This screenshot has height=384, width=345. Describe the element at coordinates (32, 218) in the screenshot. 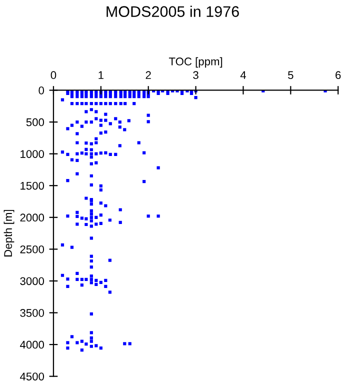

I see `y-tick-label: 2000` at that location.